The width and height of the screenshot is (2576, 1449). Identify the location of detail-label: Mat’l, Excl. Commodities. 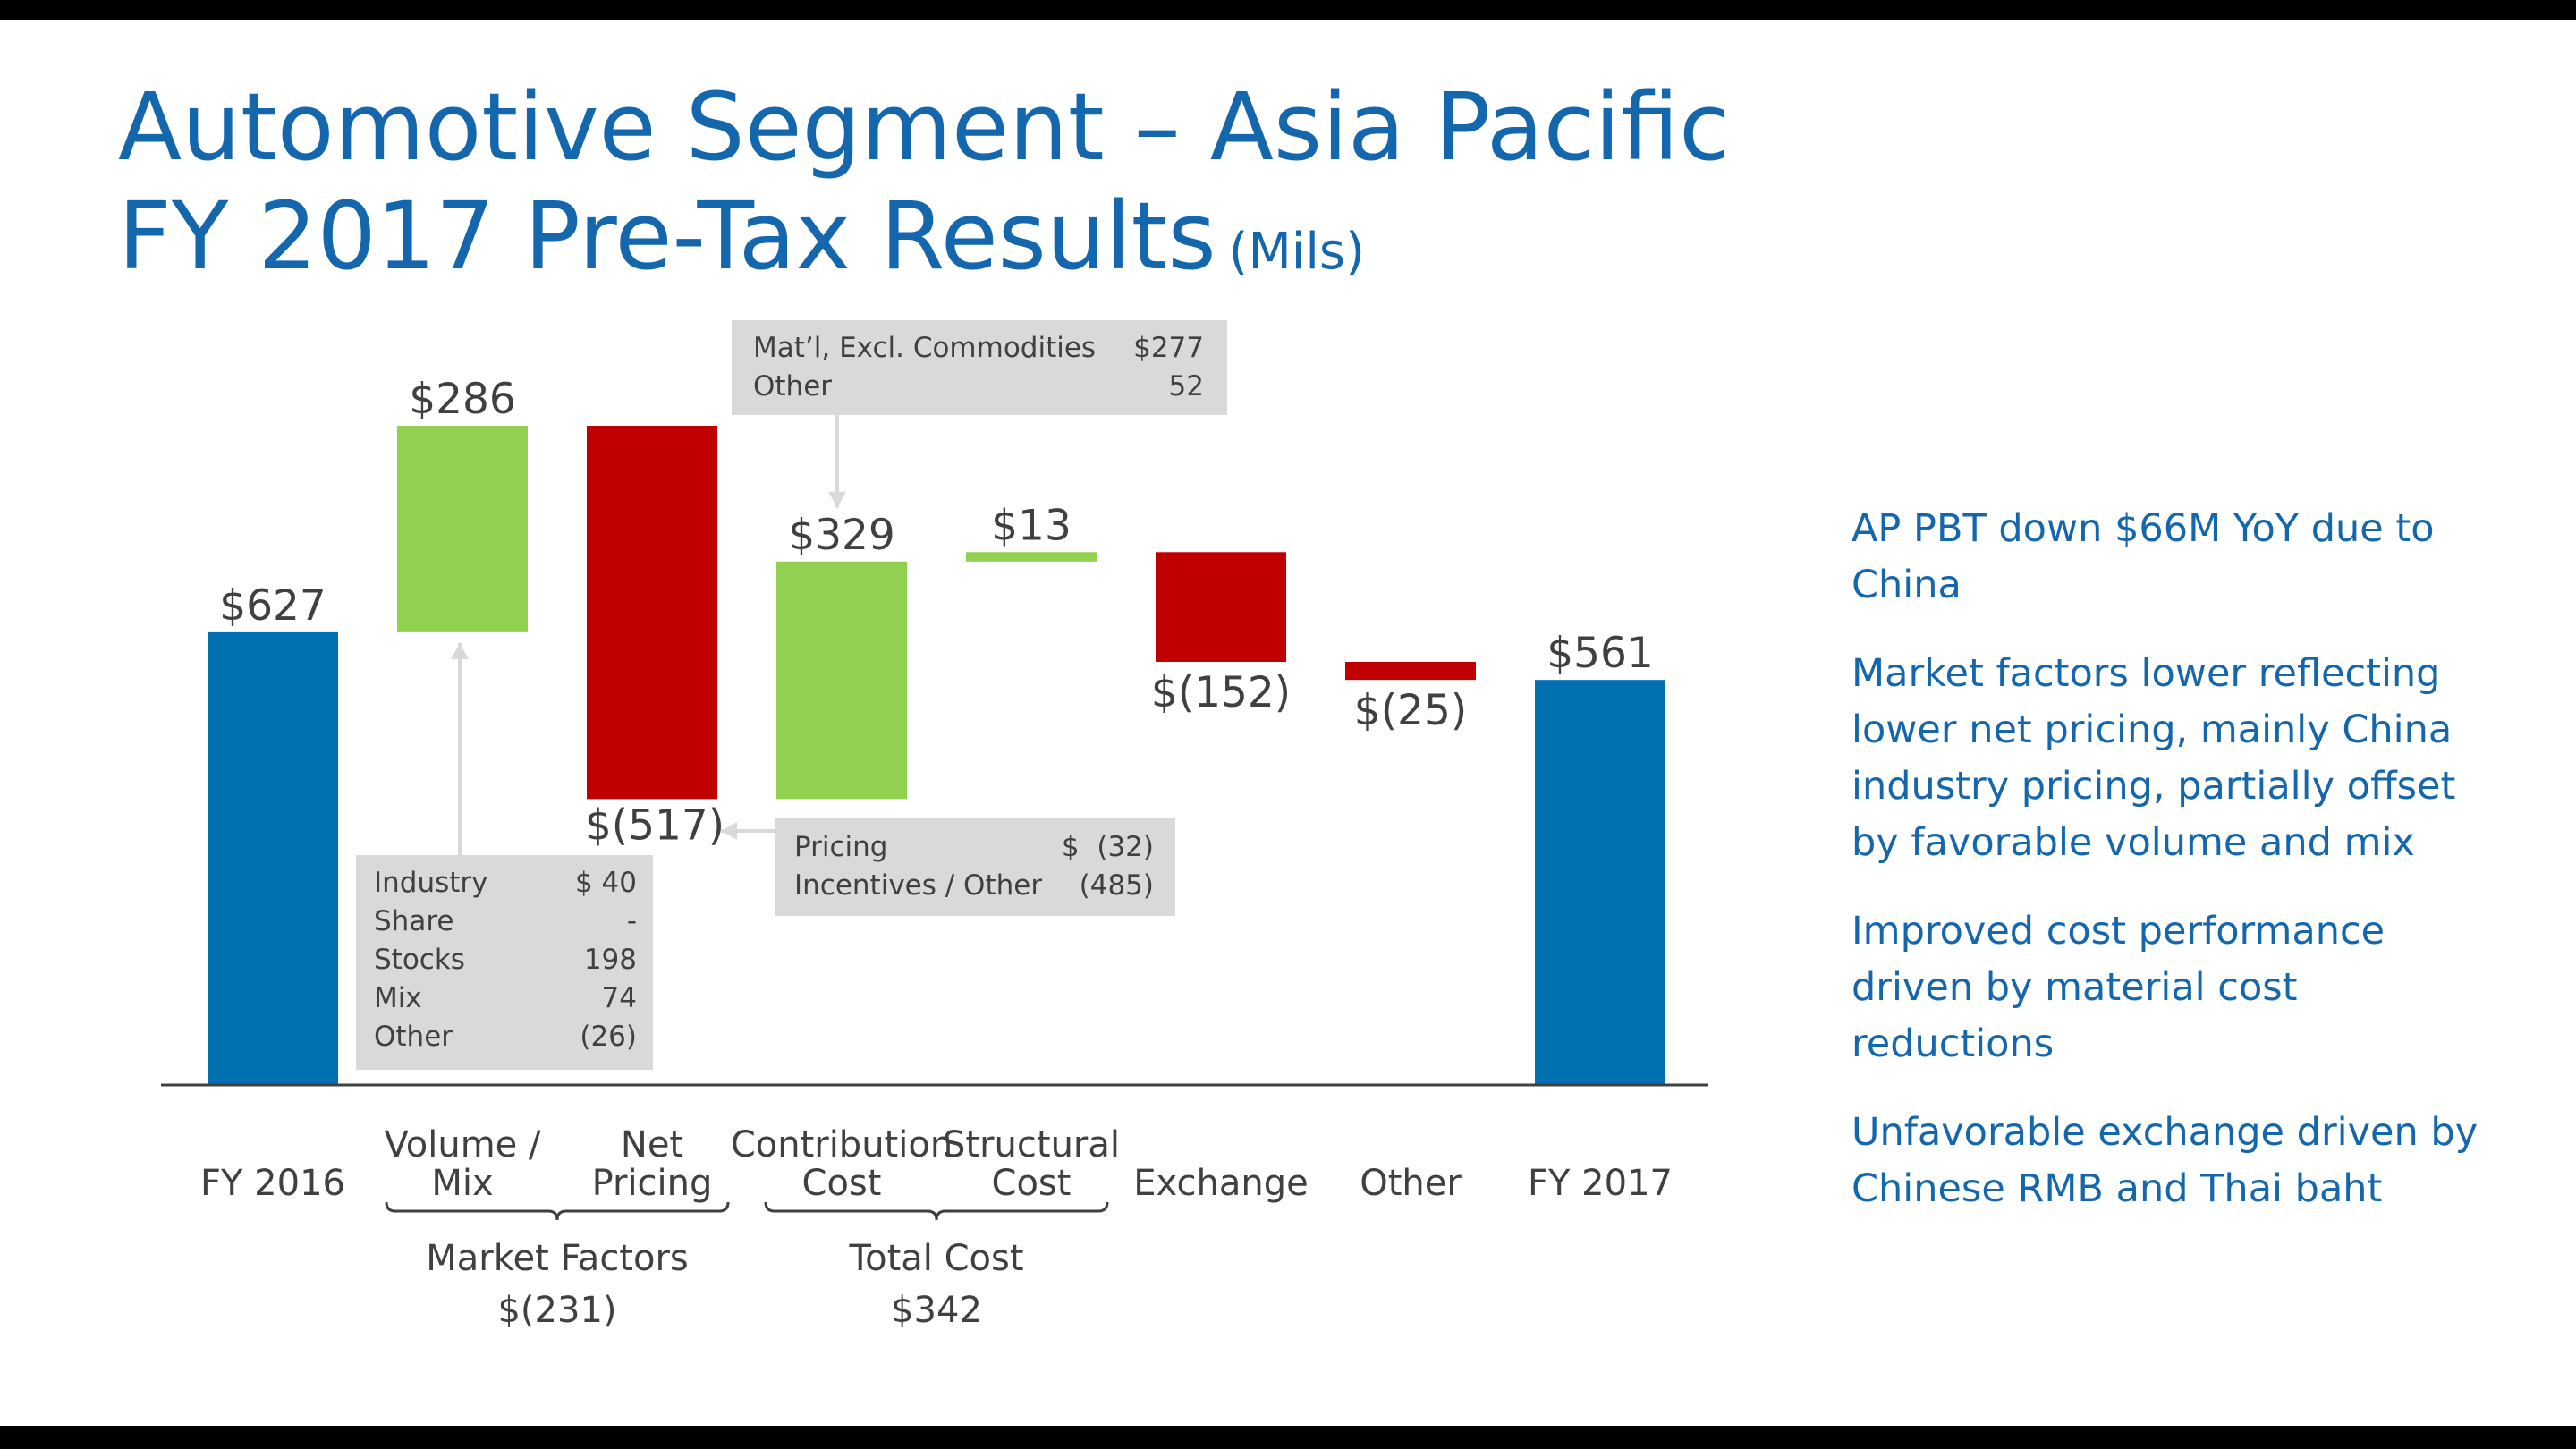
(925, 348).